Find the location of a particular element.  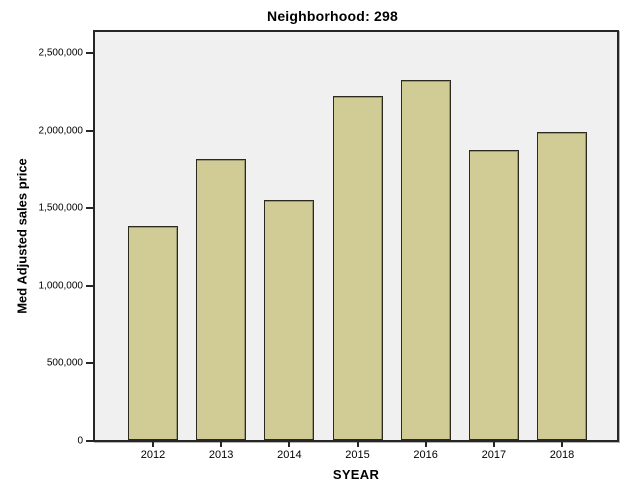

bar-2013 is located at coordinates (221, 299).